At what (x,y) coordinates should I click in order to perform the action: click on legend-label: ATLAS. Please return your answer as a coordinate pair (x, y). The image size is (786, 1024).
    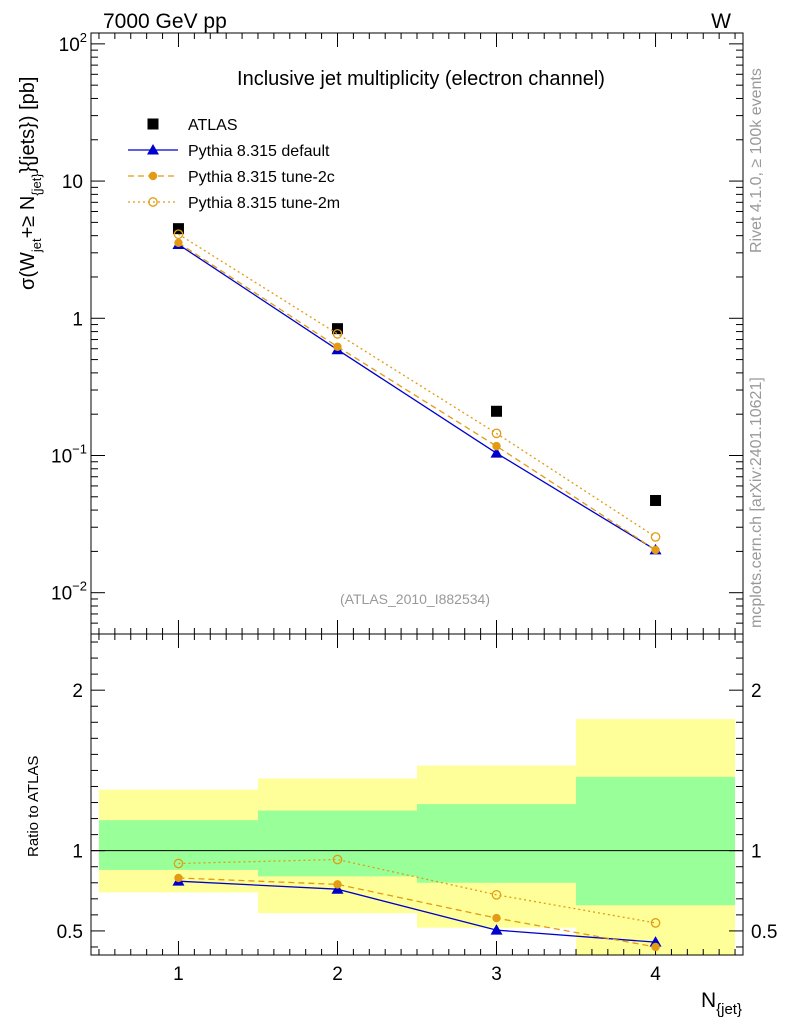
    Looking at the image, I should click on (213, 125).